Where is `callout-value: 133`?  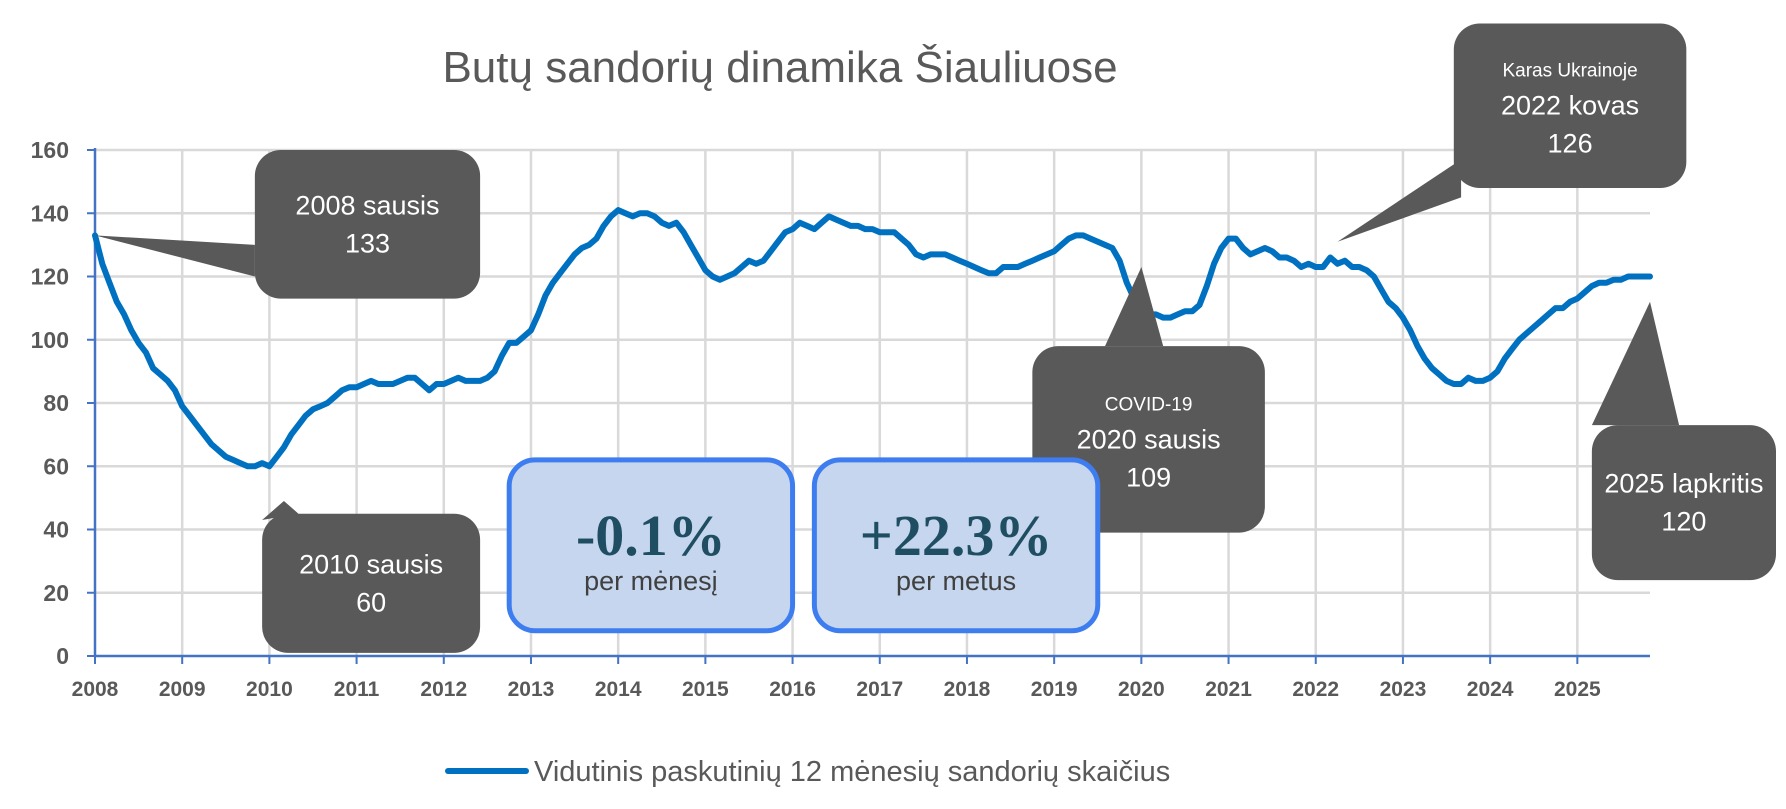 callout-value: 133 is located at coordinates (367, 243).